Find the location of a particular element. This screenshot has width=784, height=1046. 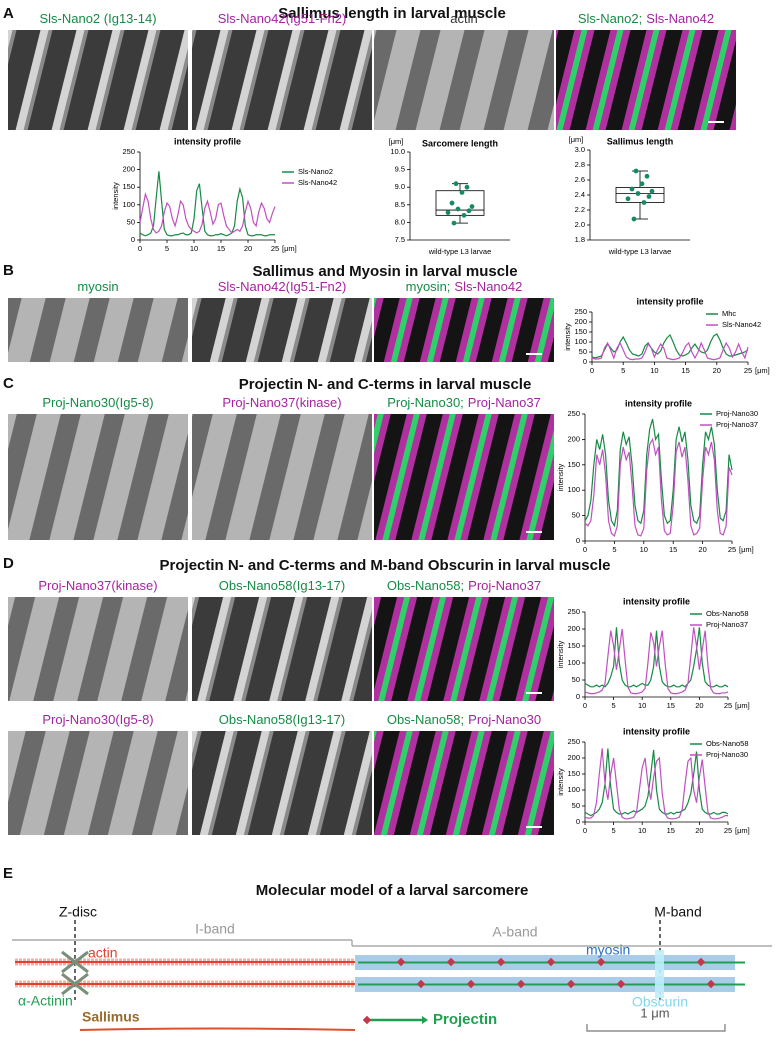

image-label: Obs-Nano58(Ig13-17) is located at coordinates (282, 719).